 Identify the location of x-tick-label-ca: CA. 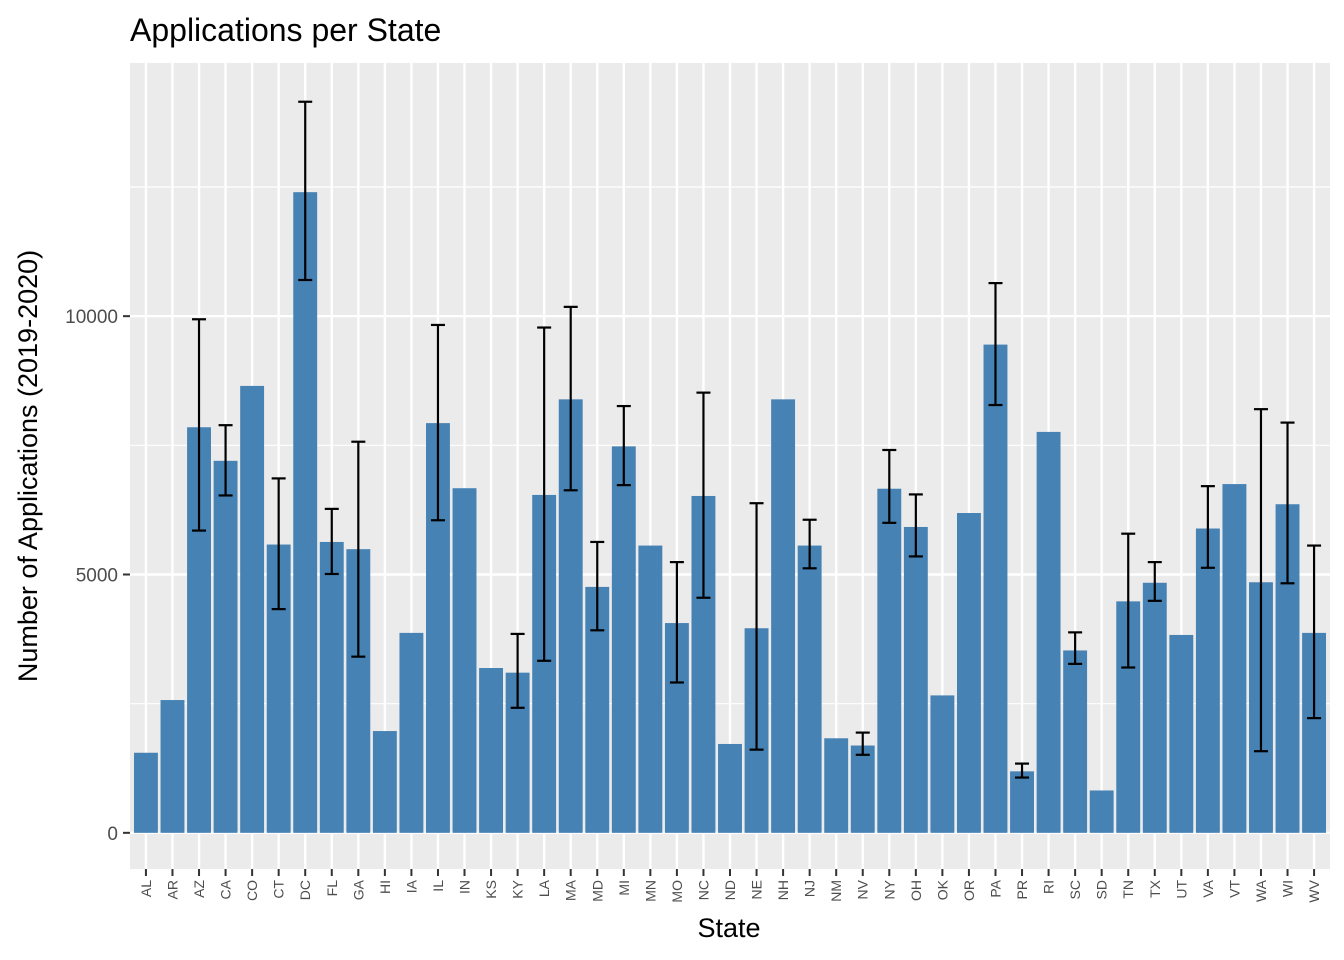
(226, 889).